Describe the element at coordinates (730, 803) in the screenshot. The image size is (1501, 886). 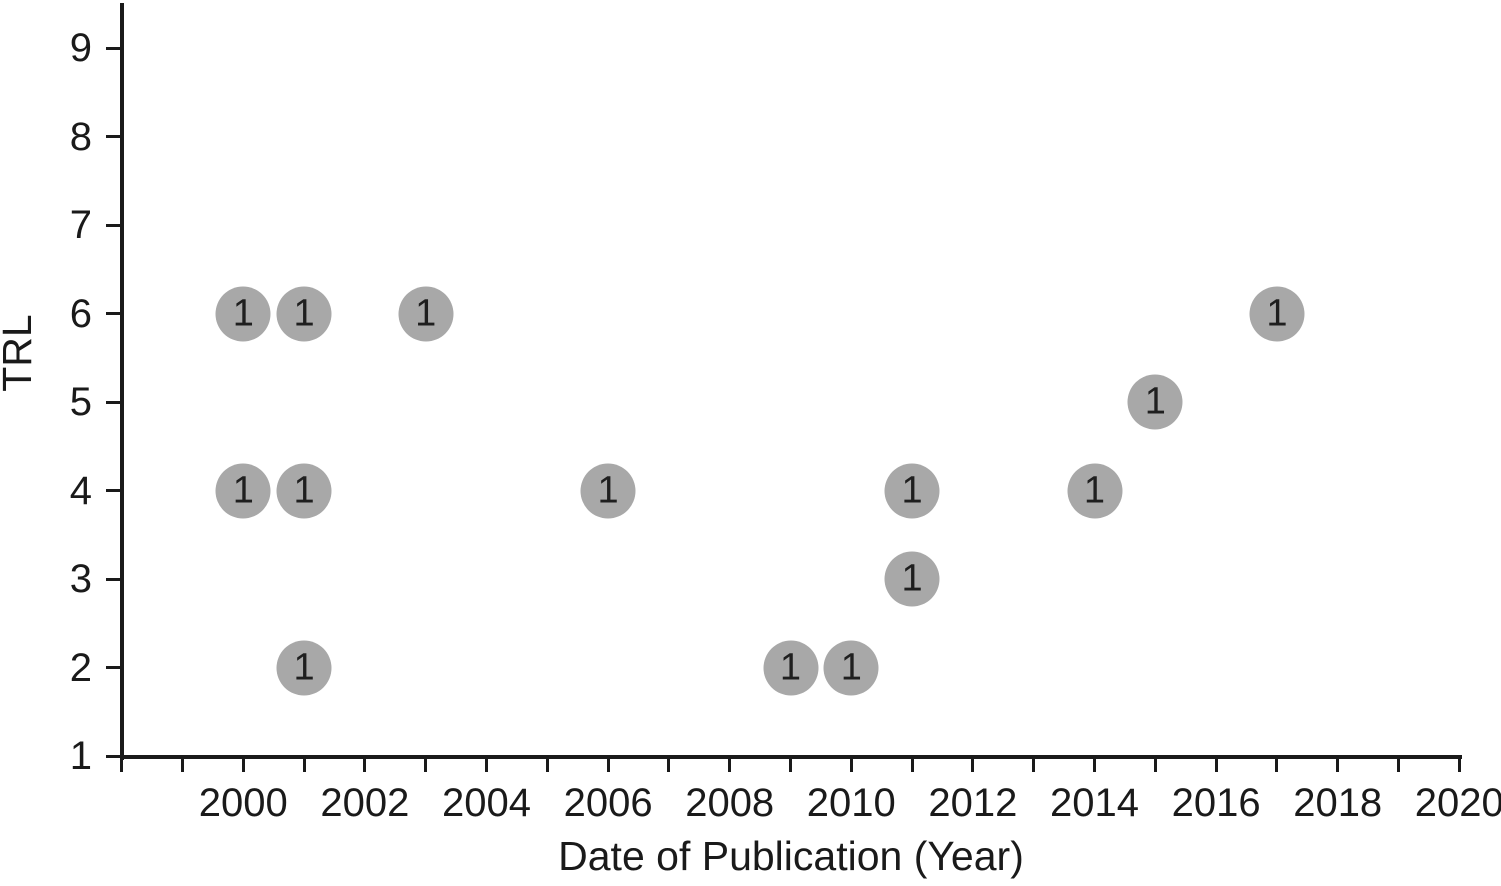
I see `x-tick-label-2008: 2008` at that location.